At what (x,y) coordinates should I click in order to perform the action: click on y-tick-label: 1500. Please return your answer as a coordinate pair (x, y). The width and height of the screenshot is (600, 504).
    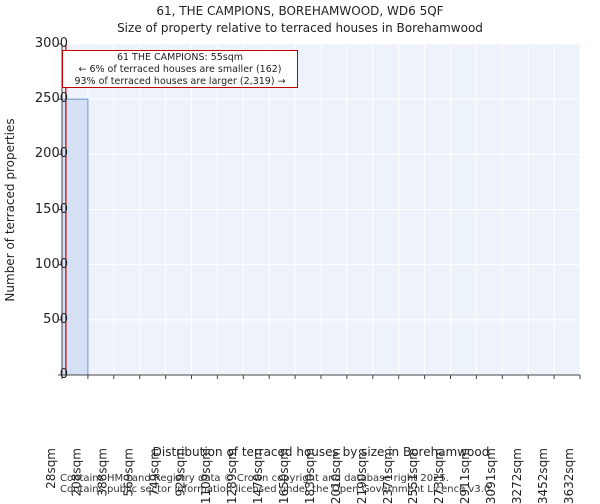
    Looking at the image, I should click on (51, 209).